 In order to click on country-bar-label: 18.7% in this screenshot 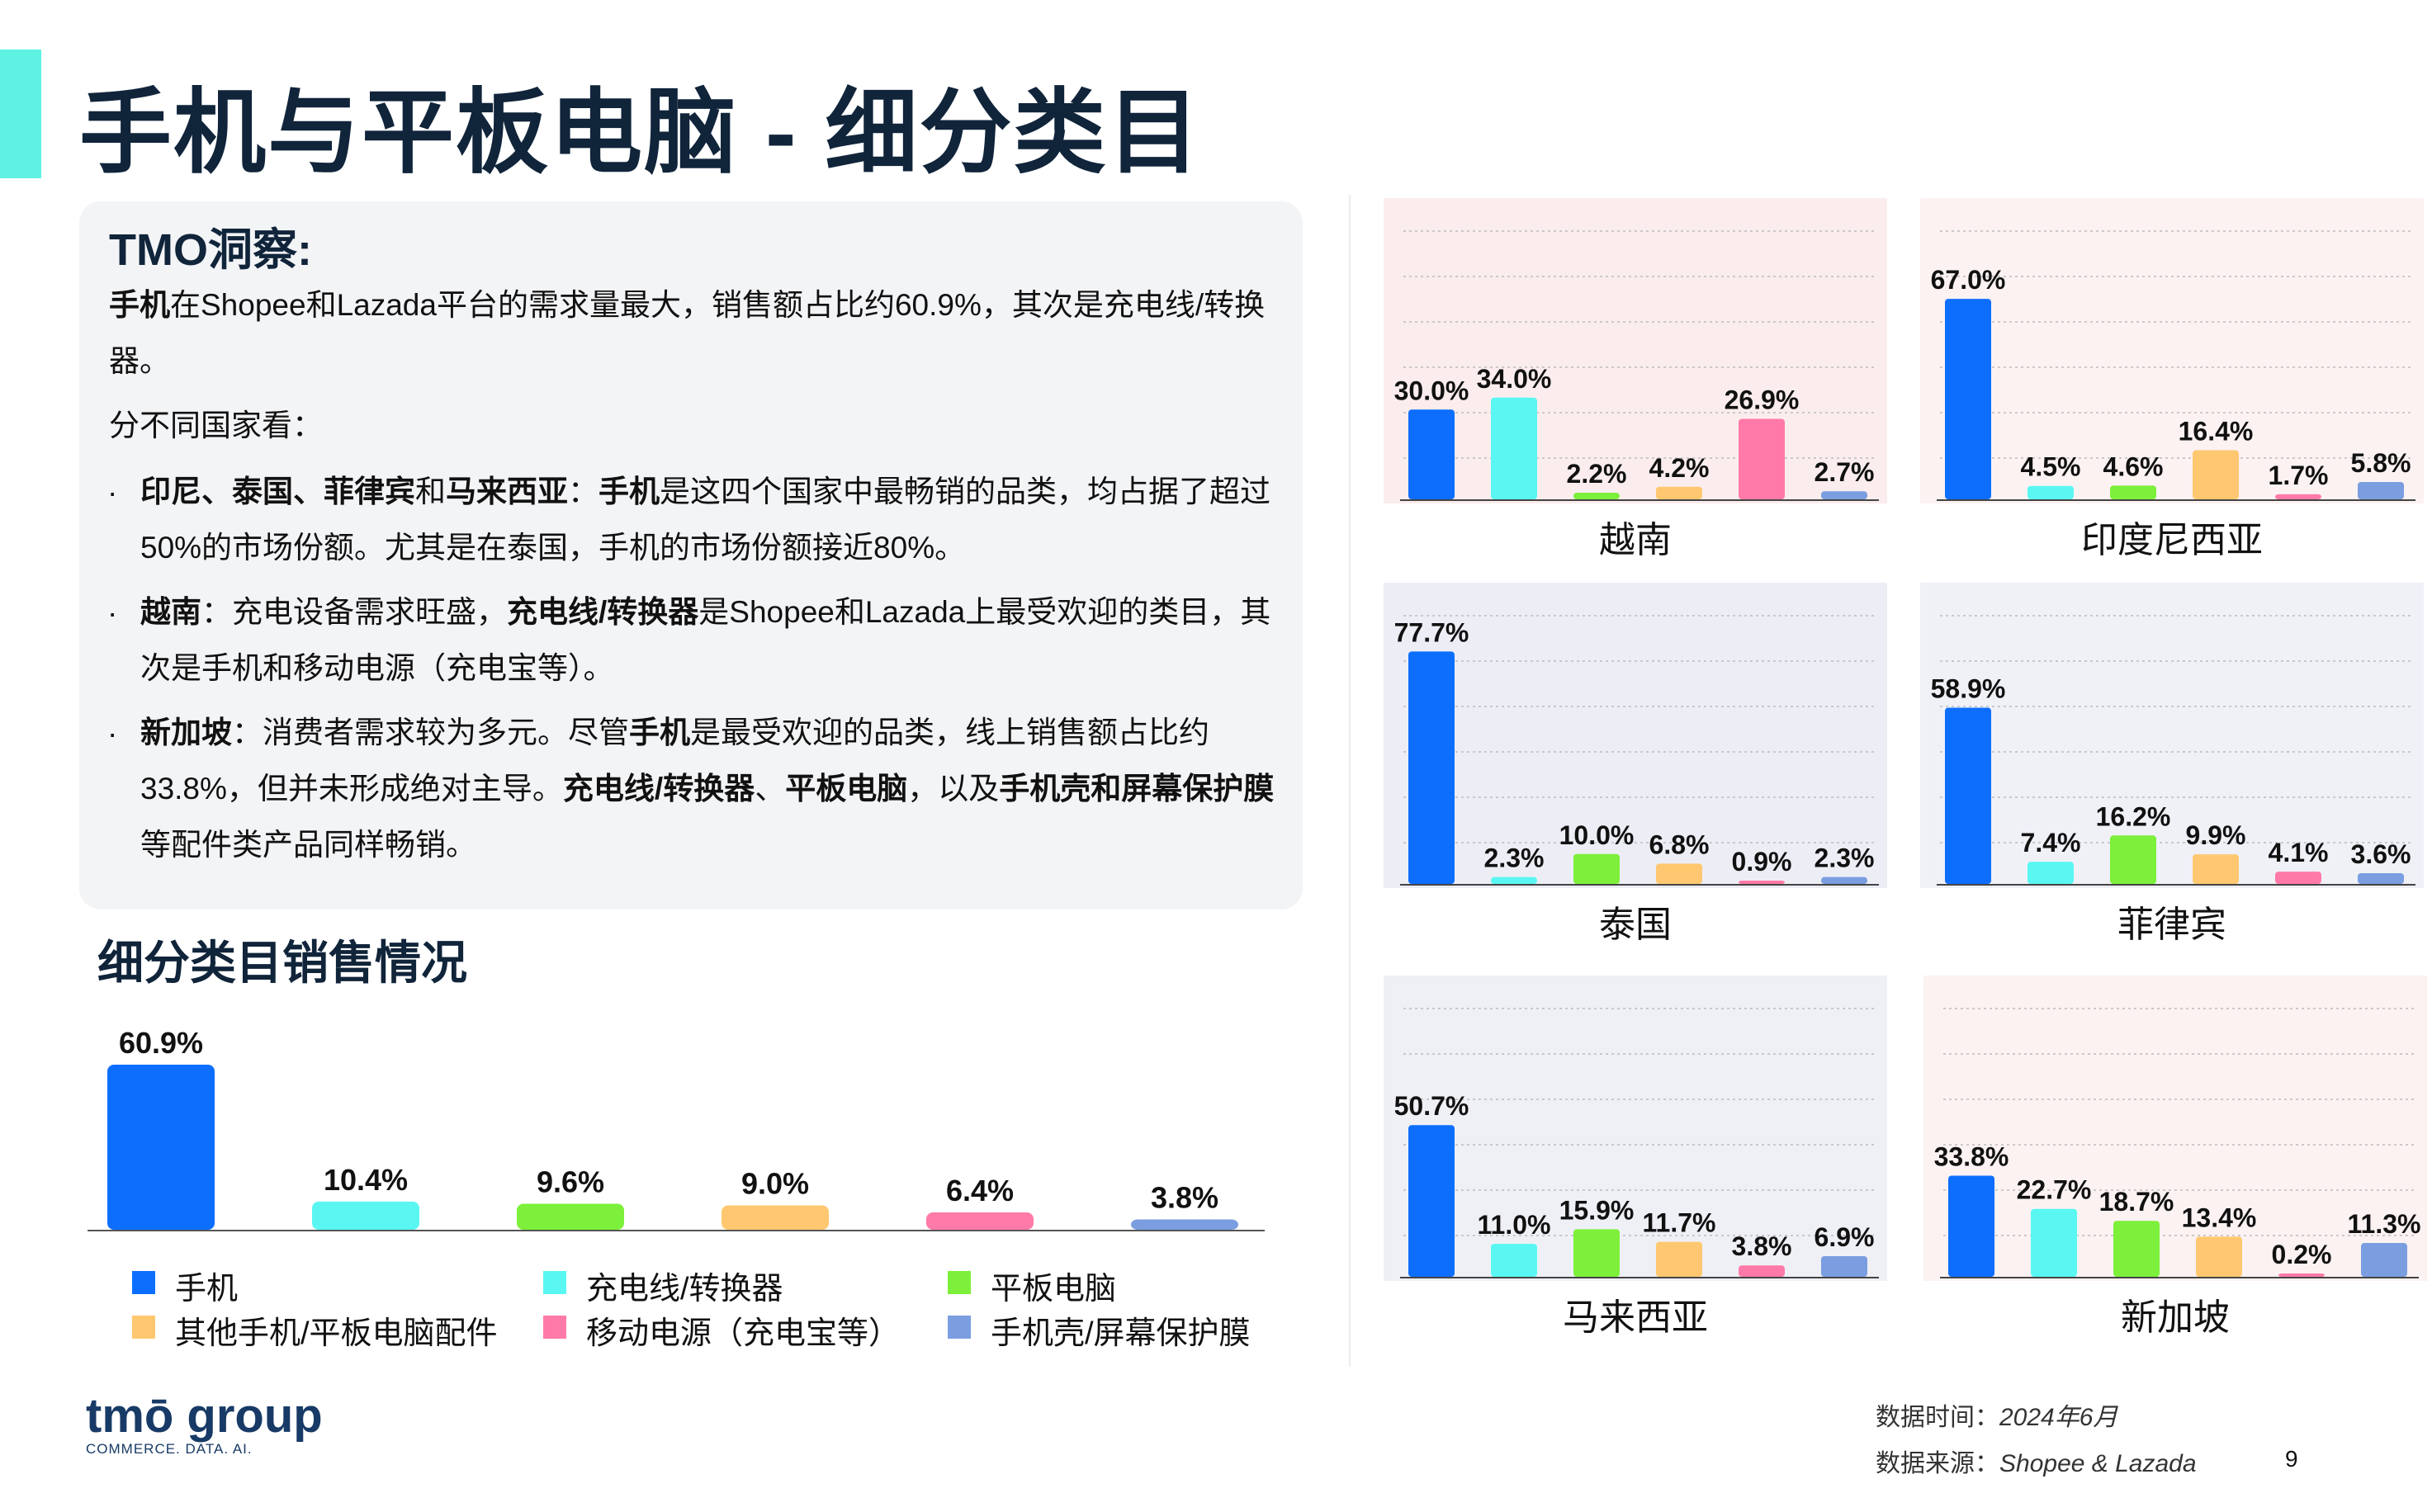, I will do `click(2136, 1202)`.